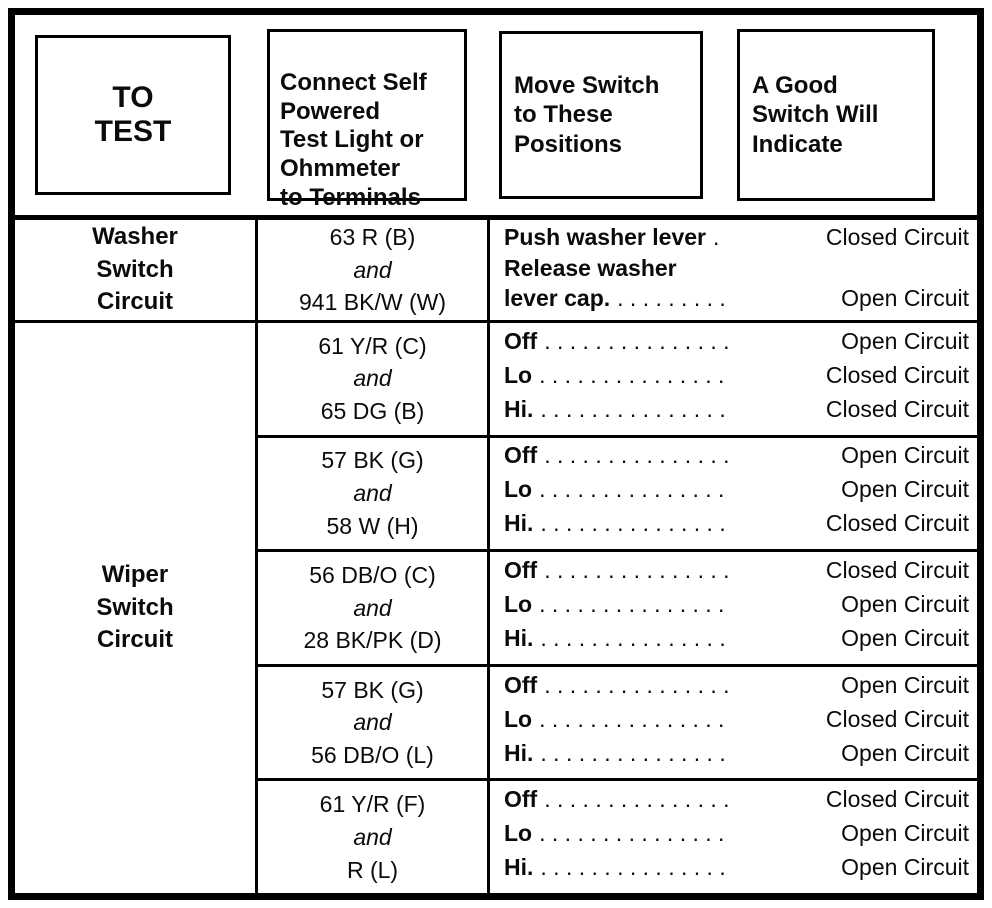 The image size is (992, 908). I want to click on position-label: lever cap., so click(557, 298).